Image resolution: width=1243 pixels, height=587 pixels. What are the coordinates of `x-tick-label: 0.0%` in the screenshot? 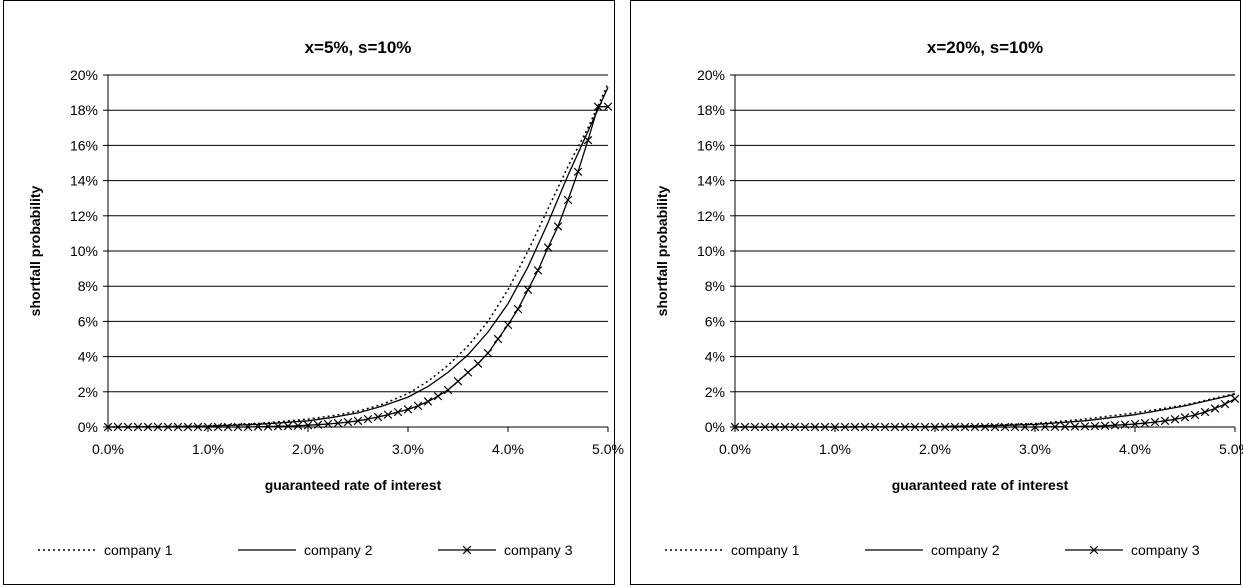 It's located at (108, 449).